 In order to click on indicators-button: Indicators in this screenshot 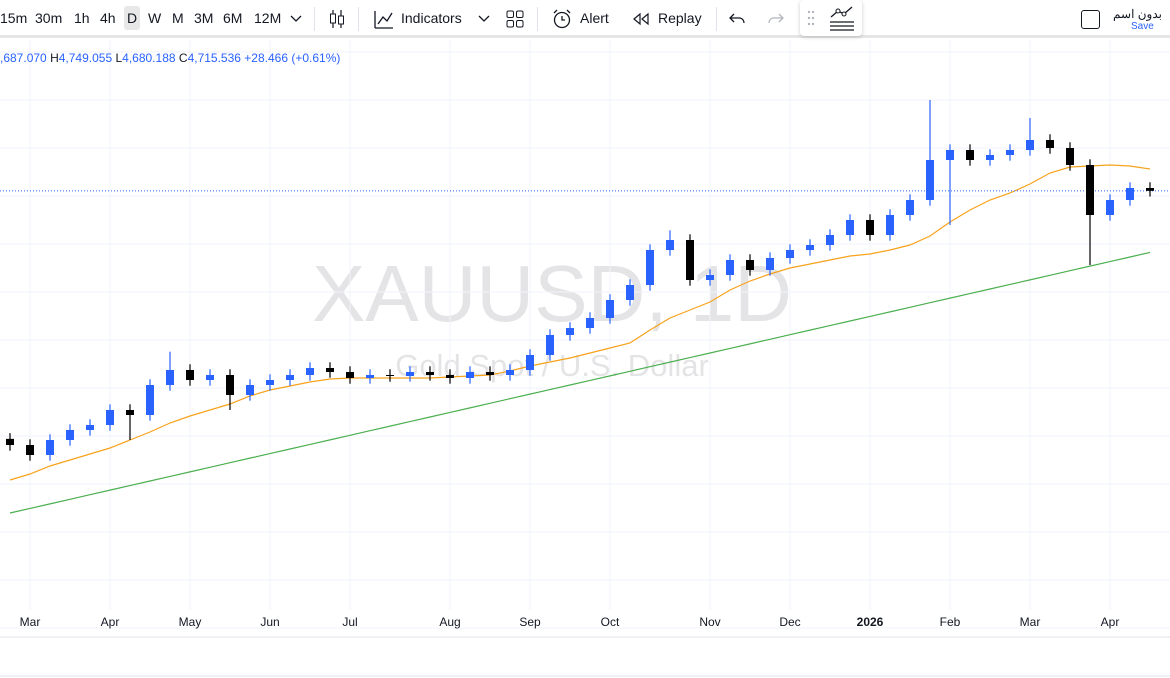, I will do `click(431, 18)`.